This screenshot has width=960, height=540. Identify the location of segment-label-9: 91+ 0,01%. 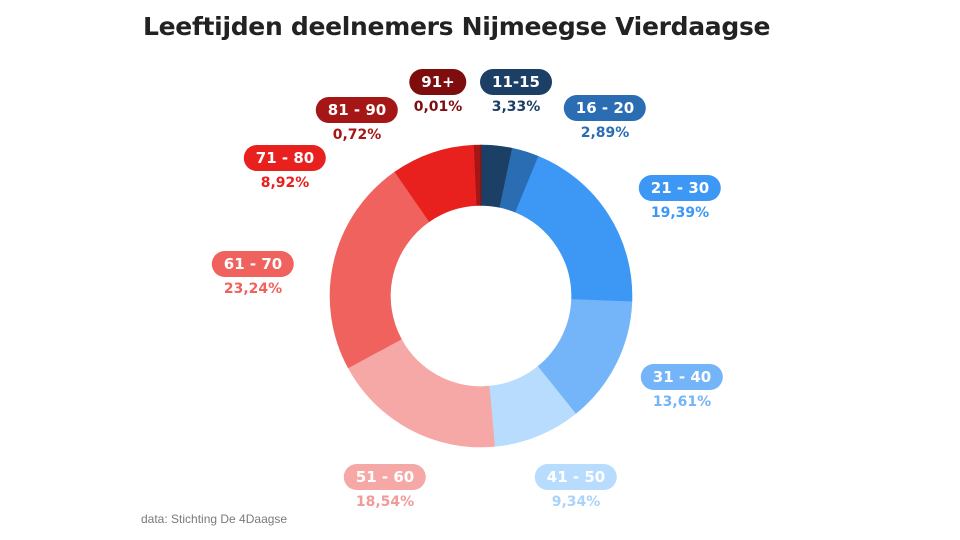
(438, 92).